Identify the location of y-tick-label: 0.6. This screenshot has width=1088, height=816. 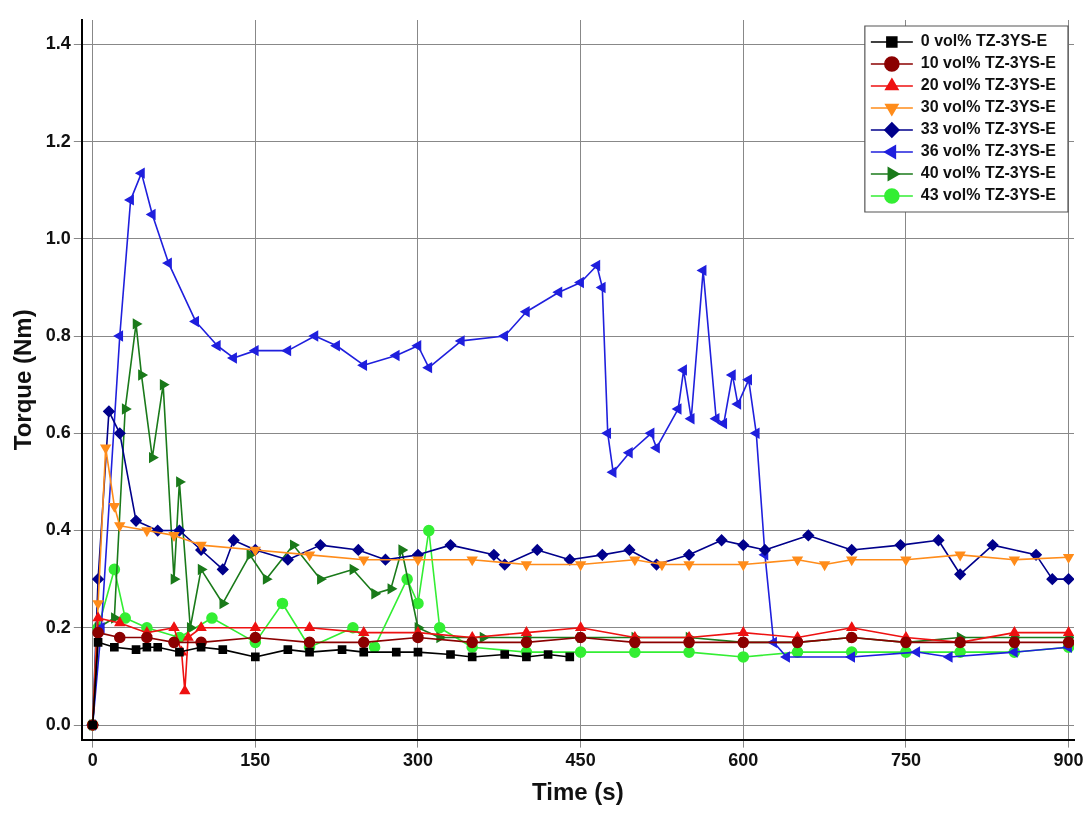
(58, 432).